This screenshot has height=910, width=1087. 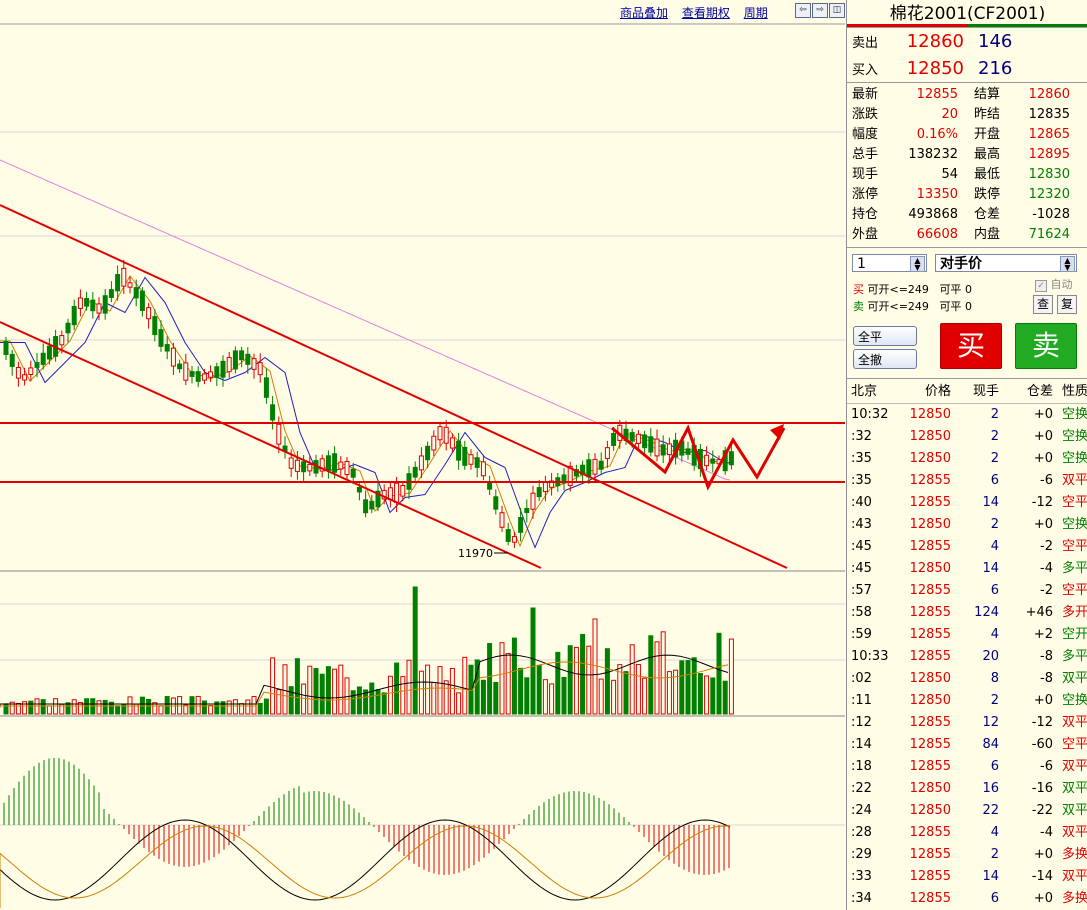 What do you see at coordinates (971, 346) in the screenshot?
I see `buy-button: 买` at bounding box center [971, 346].